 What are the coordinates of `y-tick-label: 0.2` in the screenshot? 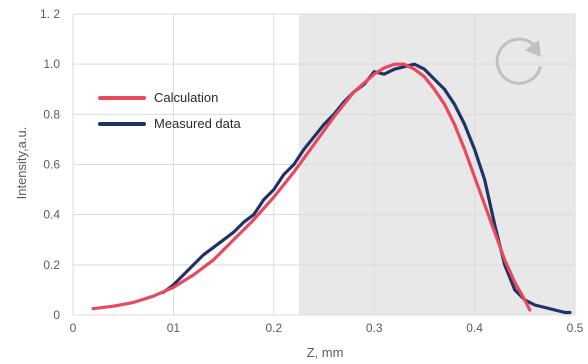 It's located at (51, 265).